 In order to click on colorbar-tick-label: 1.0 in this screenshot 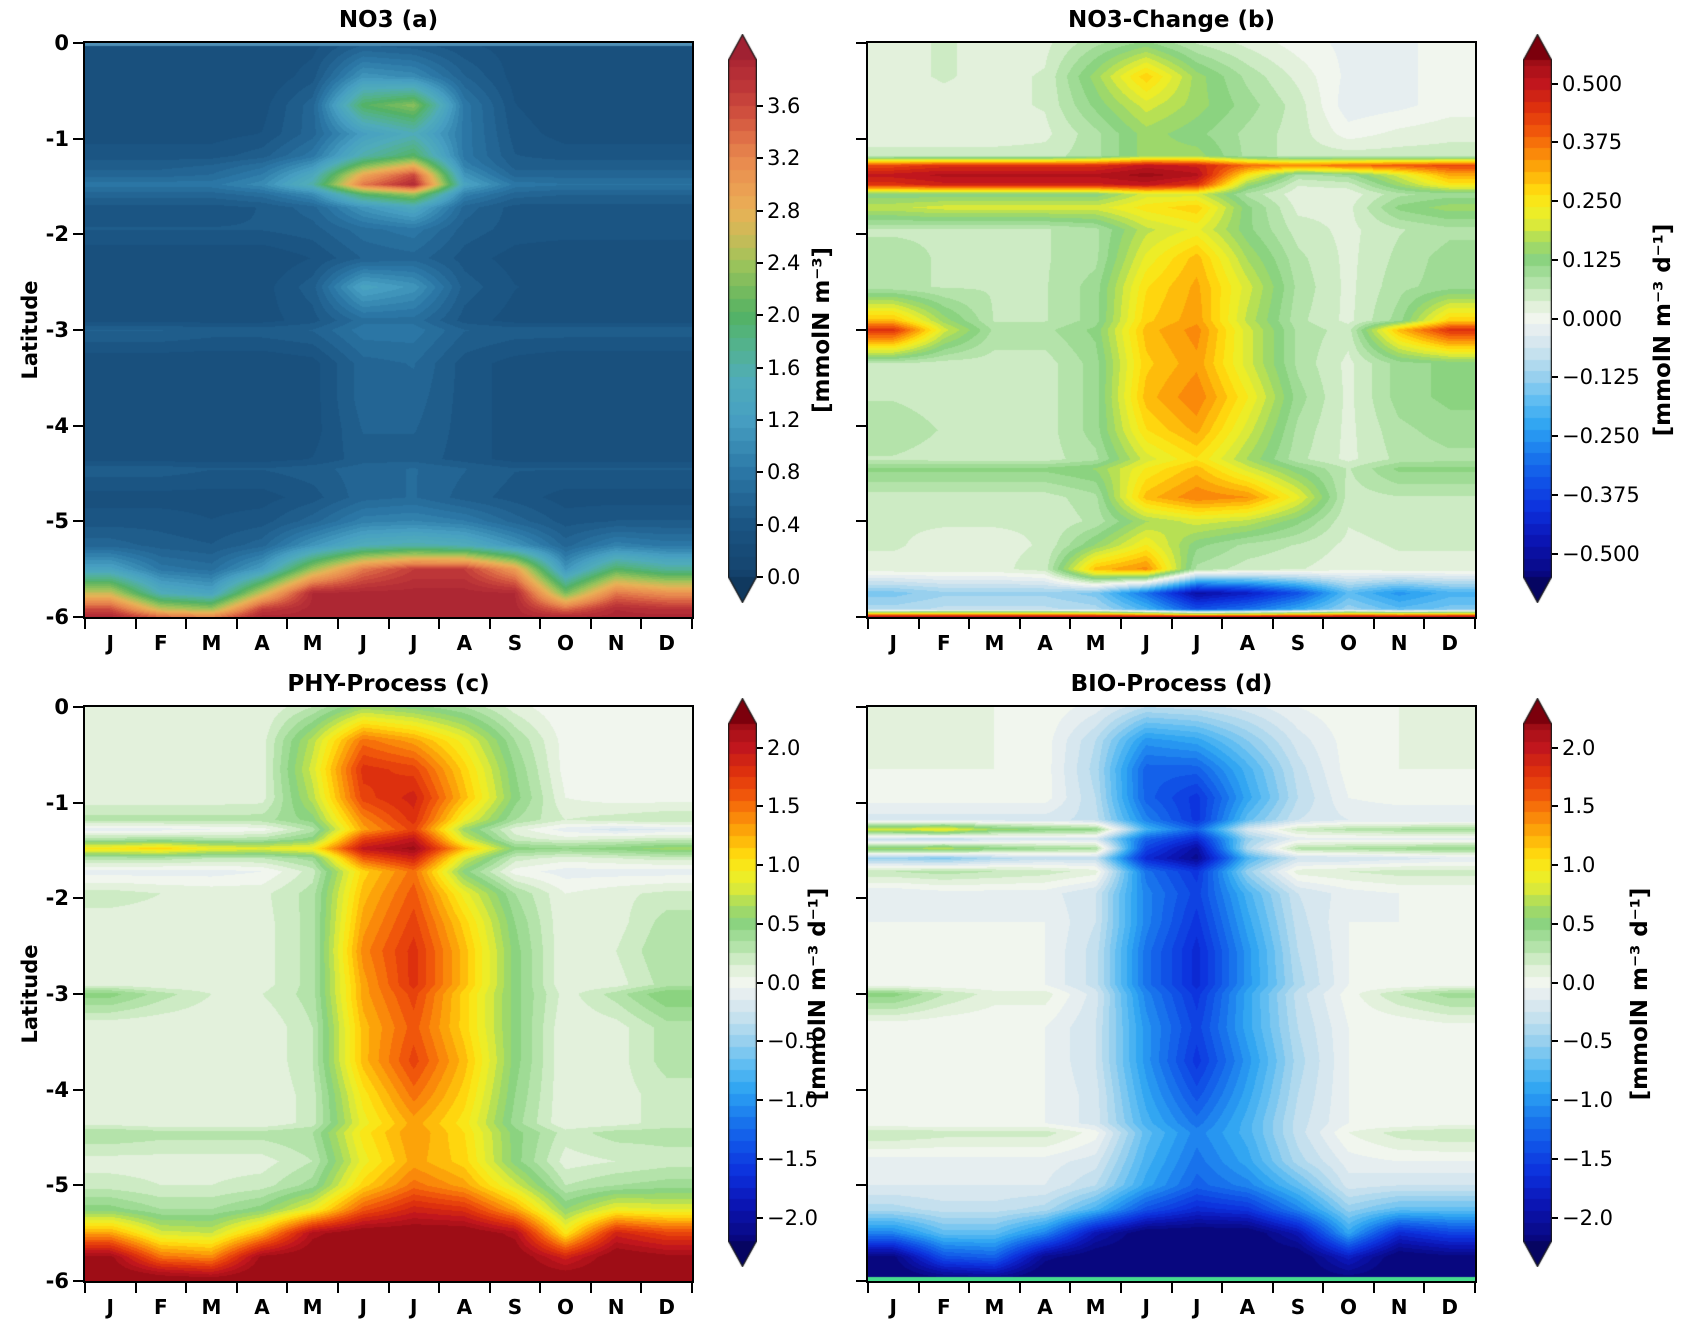, I will do `click(1579, 865)`.